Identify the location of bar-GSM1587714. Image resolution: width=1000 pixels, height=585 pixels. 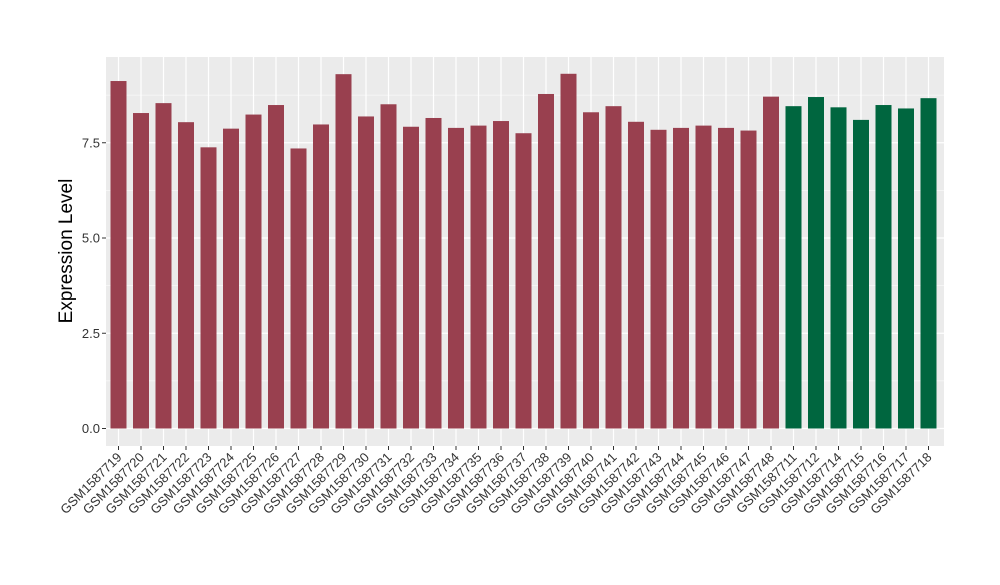
(838, 268).